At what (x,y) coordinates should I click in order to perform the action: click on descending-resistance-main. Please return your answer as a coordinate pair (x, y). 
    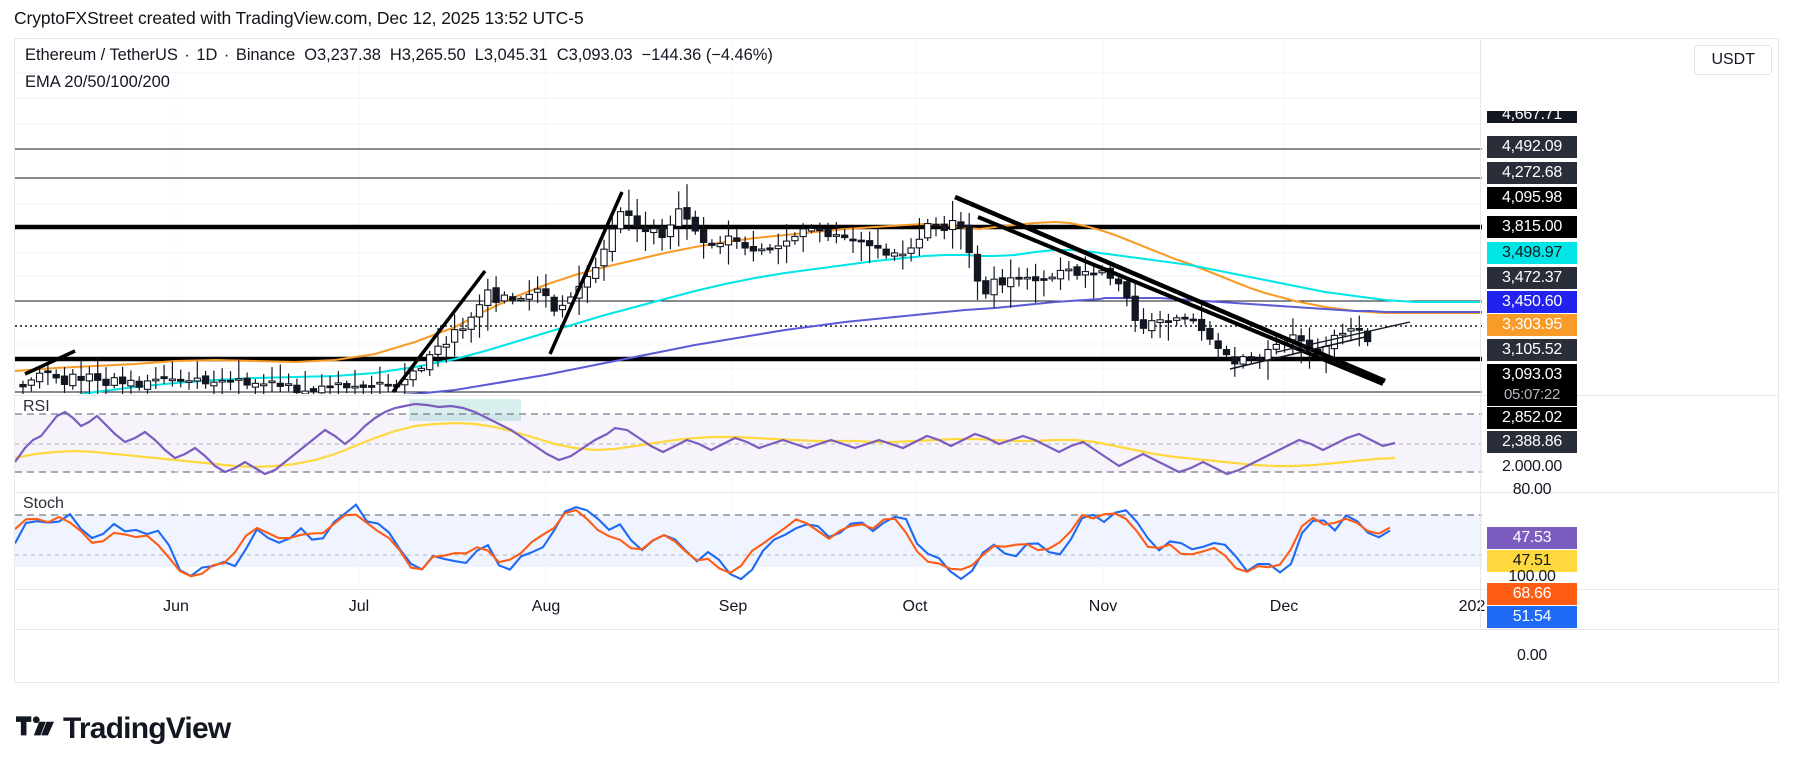
    Looking at the image, I should click on (1170, 289).